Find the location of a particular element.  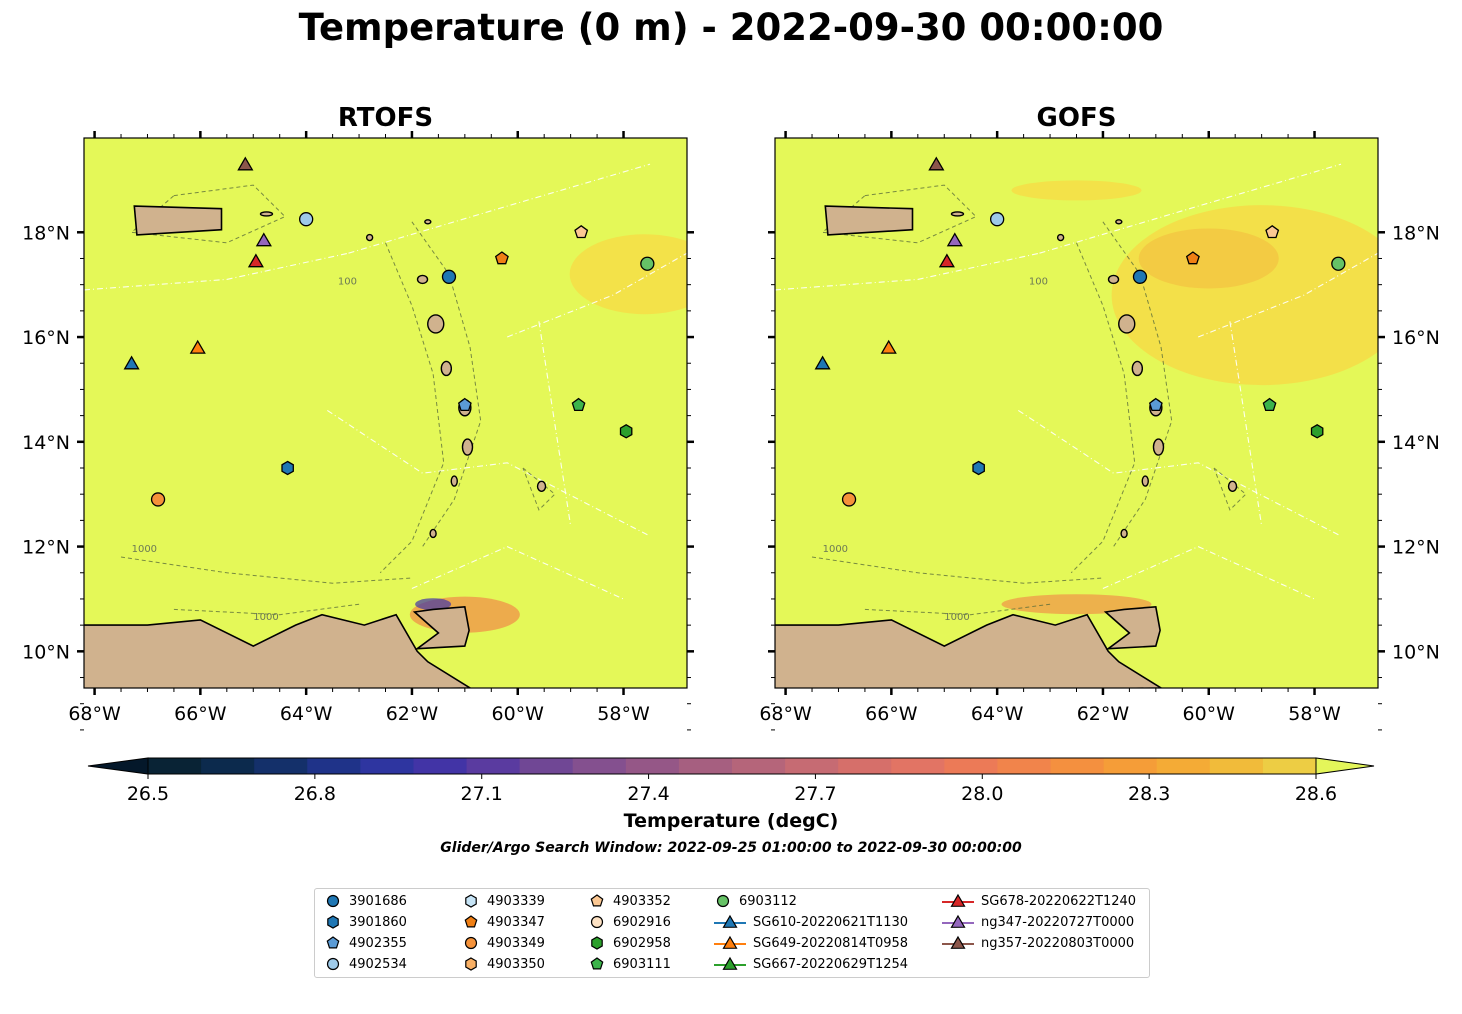

colorbar-tick-label: 26.8 is located at coordinates (315, 794).